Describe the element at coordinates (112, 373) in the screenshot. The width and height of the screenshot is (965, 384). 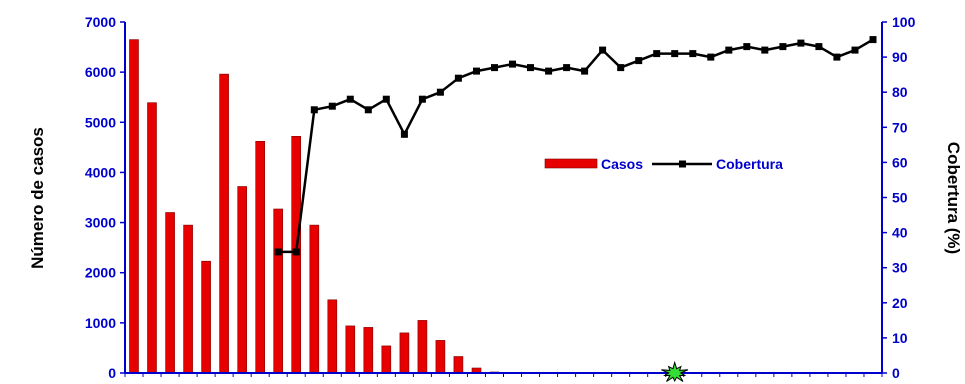
I see `y-tick-label-left: 0` at that location.